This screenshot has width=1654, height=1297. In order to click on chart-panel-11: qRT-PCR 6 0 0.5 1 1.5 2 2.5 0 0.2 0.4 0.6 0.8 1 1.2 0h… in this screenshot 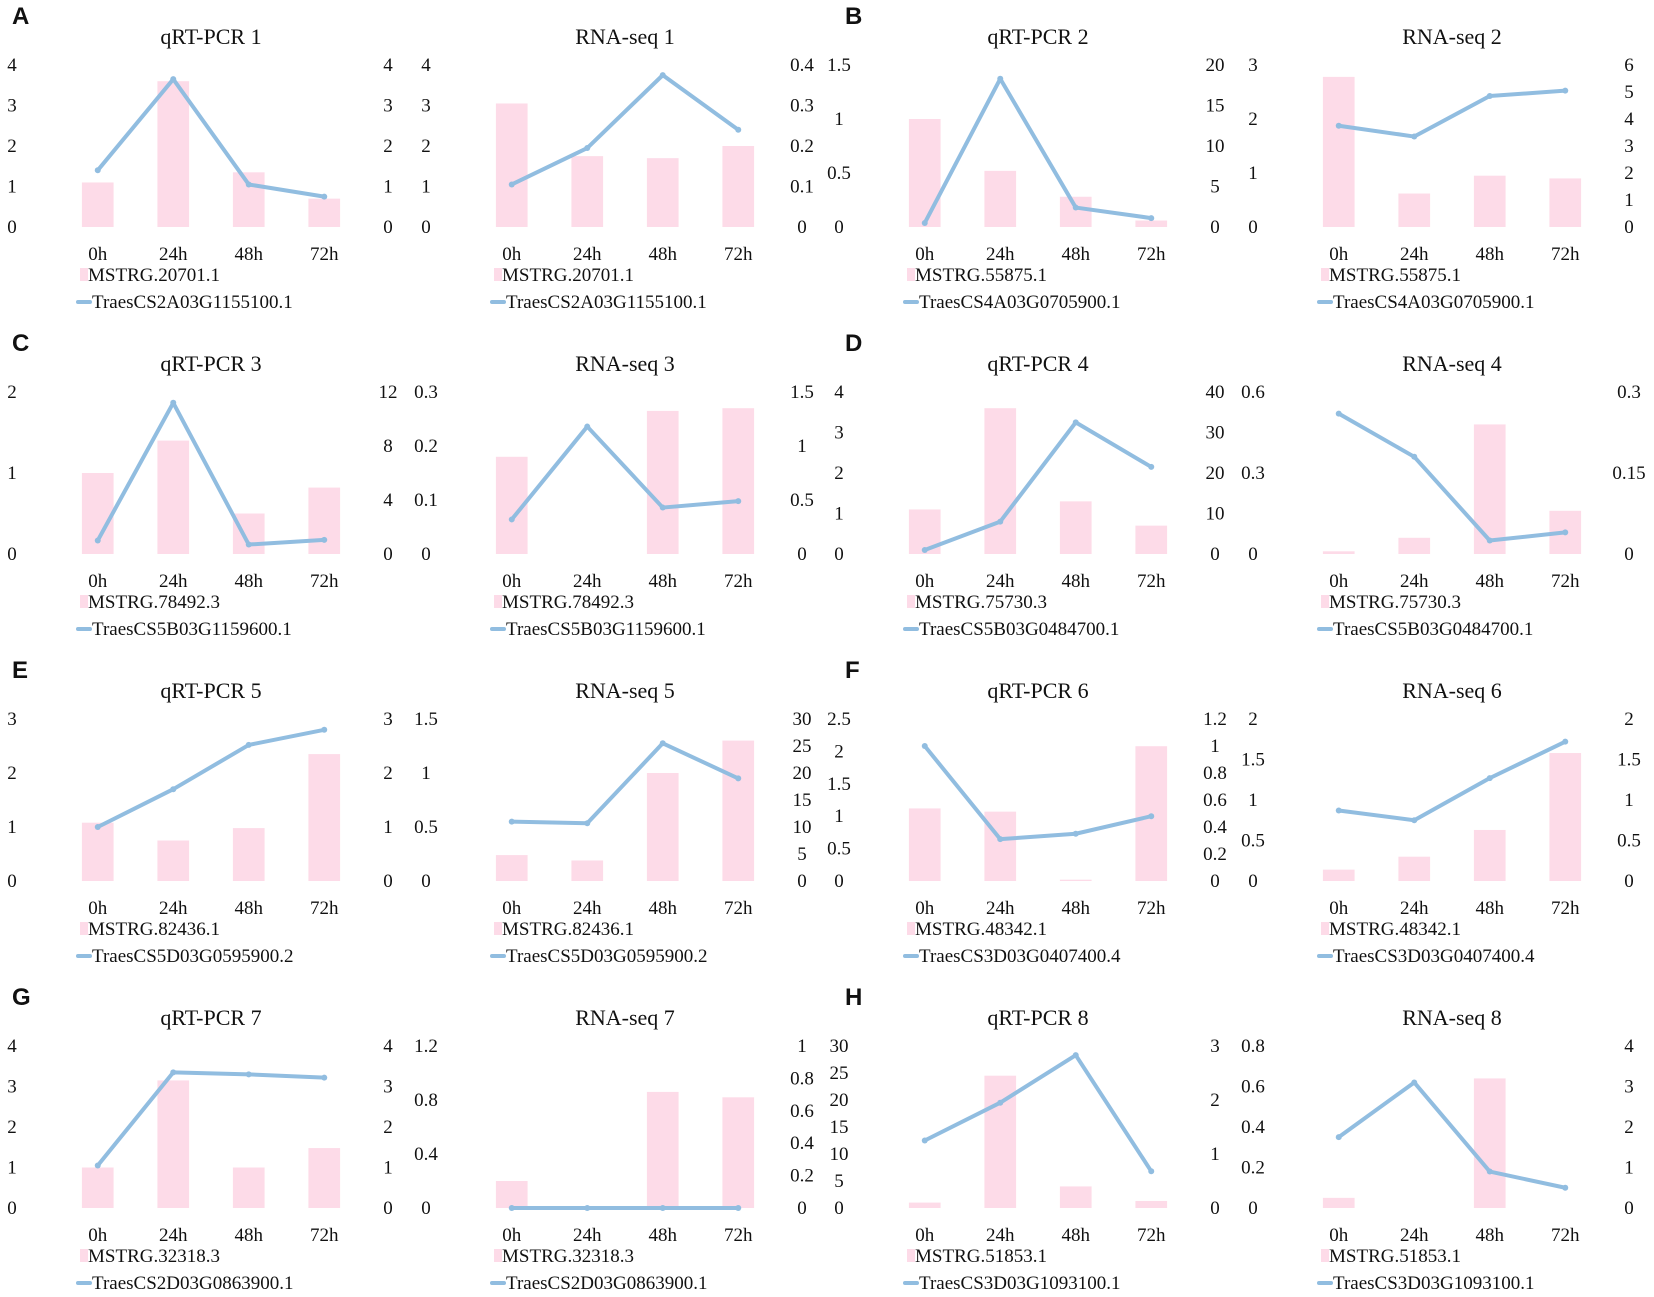, I will do `click(1027, 822)`.